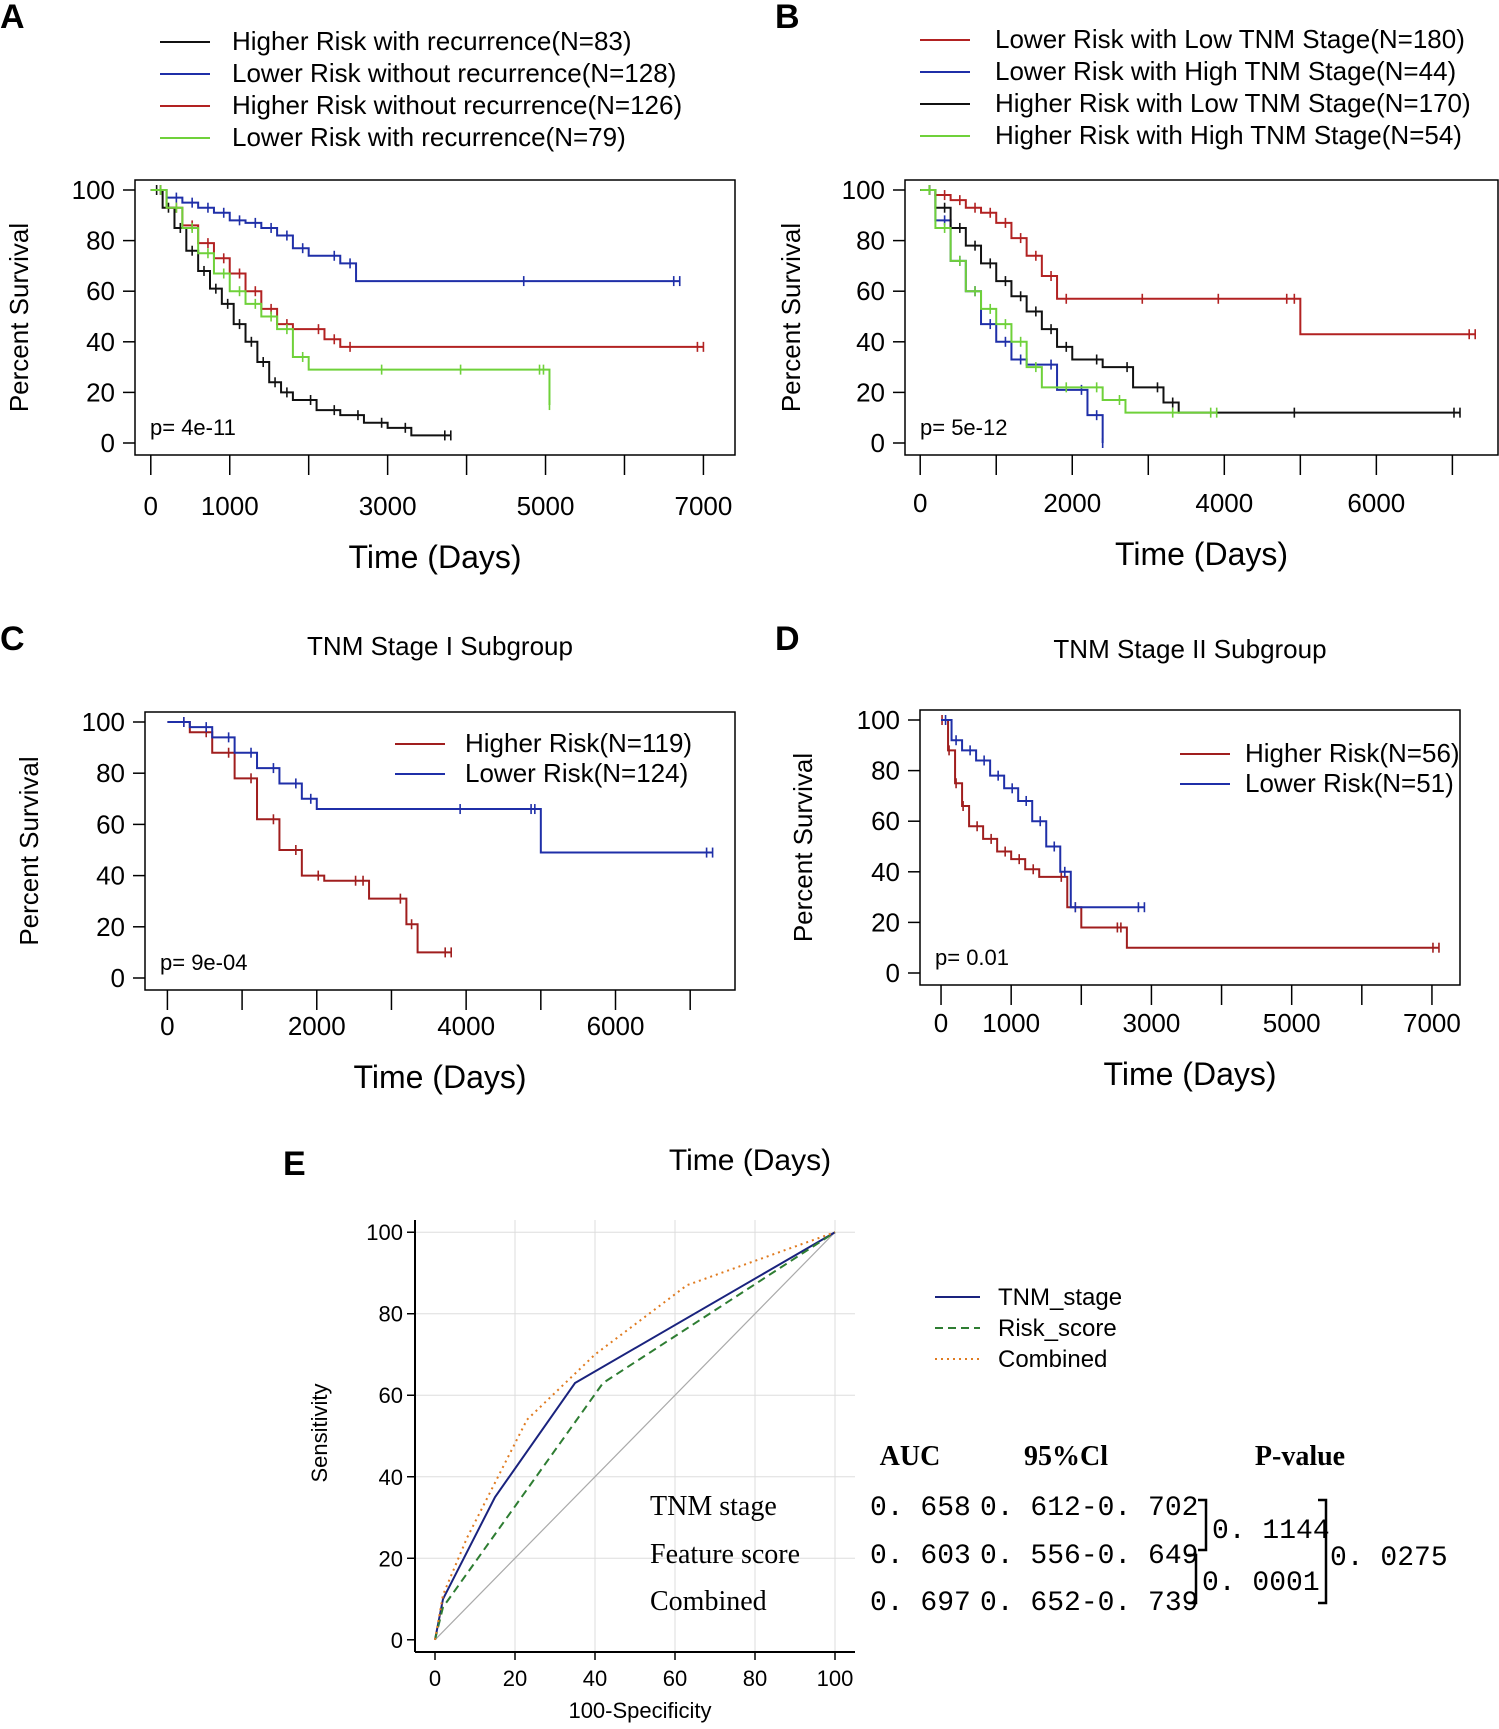 The width and height of the screenshot is (1499, 1729). What do you see at coordinates (391, 1477) in the screenshot?
I see `y-tick-label-e: 40` at bounding box center [391, 1477].